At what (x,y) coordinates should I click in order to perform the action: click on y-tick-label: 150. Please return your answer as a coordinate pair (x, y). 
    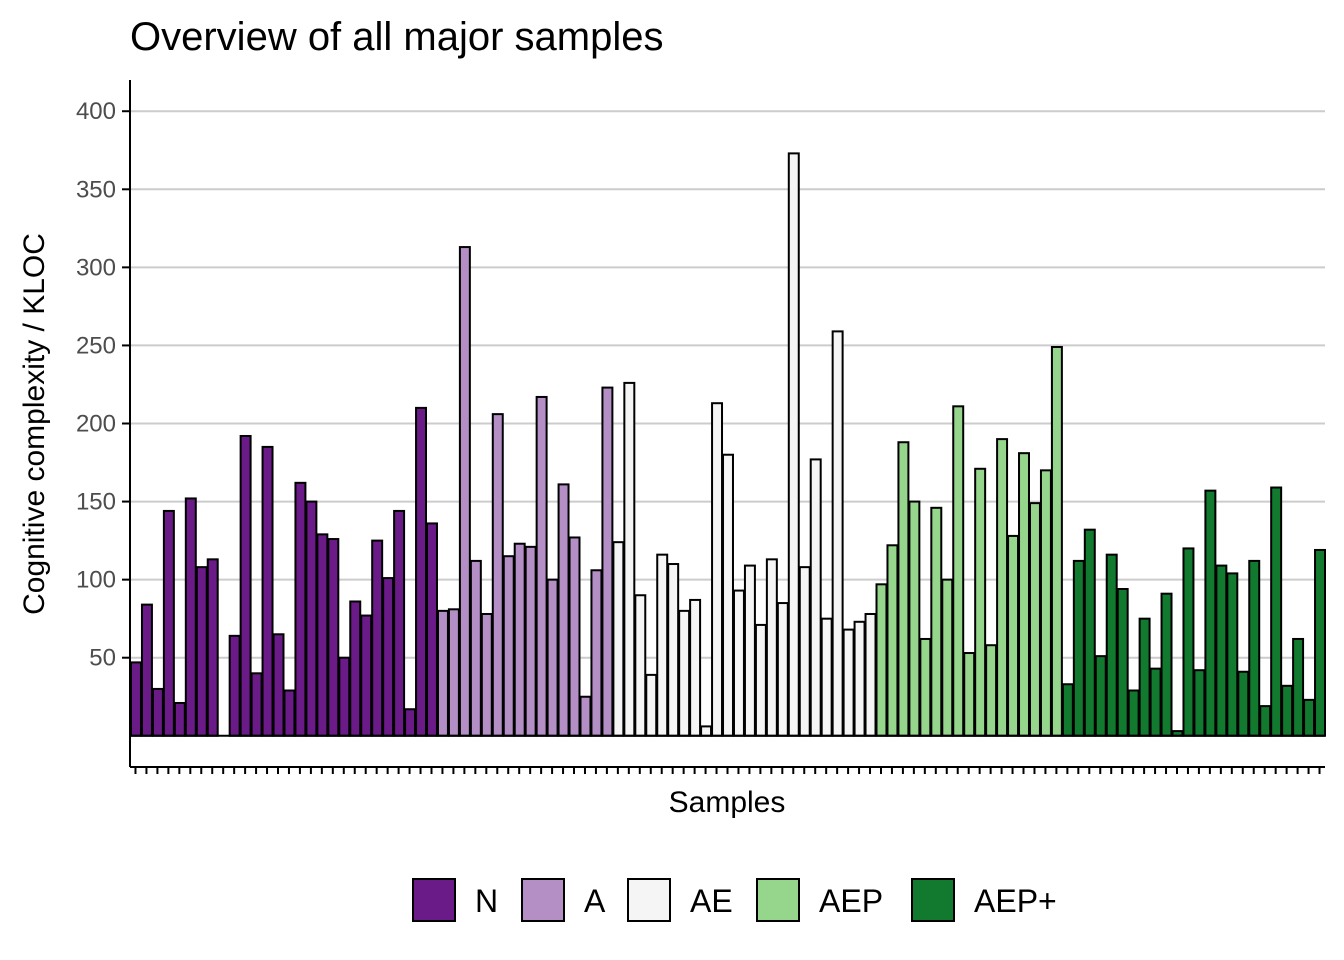
    Looking at the image, I should click on (96, 502).